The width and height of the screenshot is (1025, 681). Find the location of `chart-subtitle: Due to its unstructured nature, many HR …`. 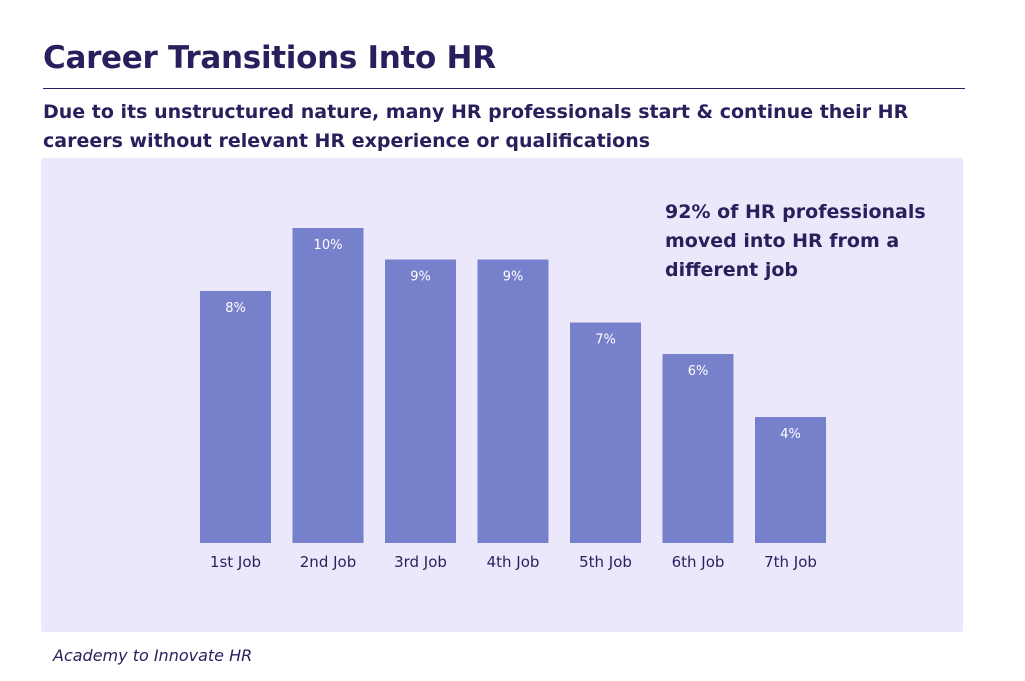

chart-subtitle: Due to its unstructured nature, many HR … is located at coordinates (476, 126).